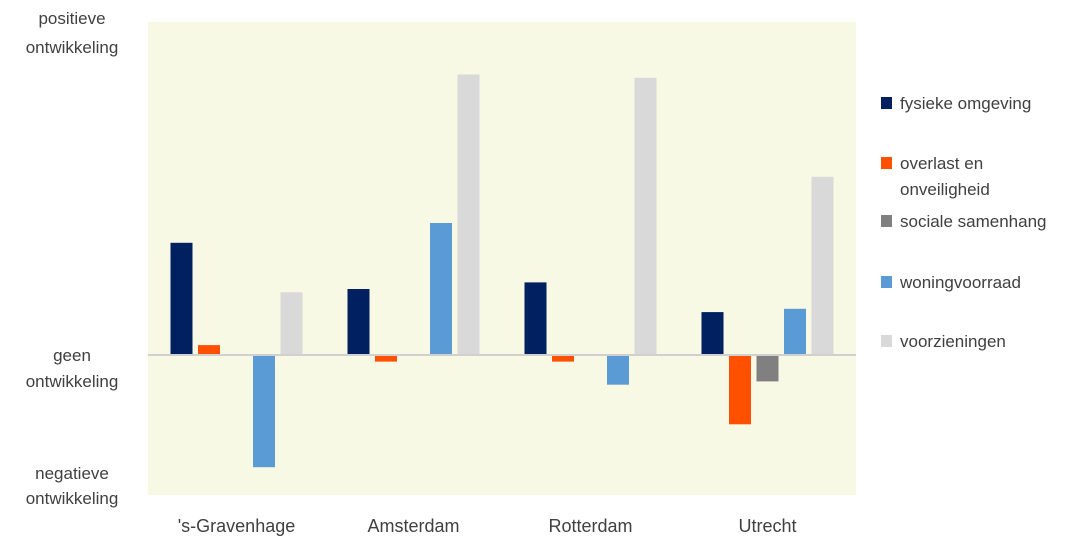 The height and width of the screenshot is (538, 1083). I want to click on legend-label: onveiligheid, so click(945, 189).